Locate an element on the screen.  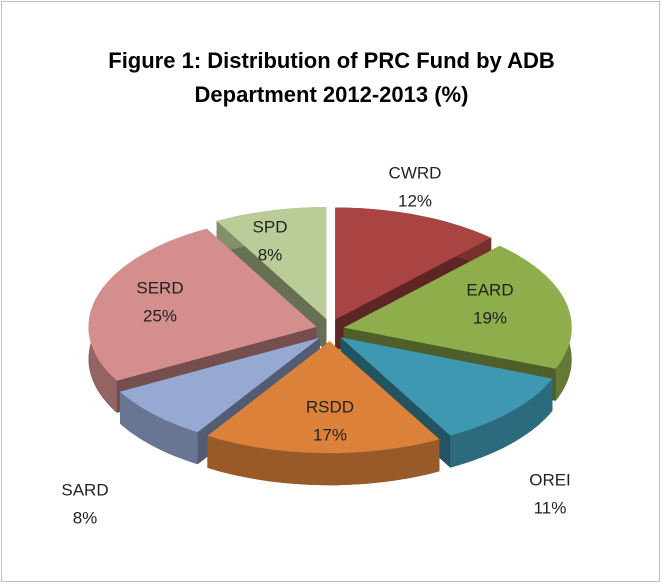
value-label: 19% is located at coordinates (490, 317).